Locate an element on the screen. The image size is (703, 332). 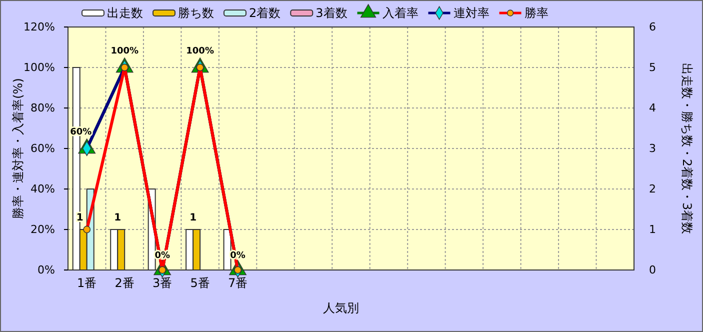
x-tick-label: 5番 is located at coordinates (200, 283).